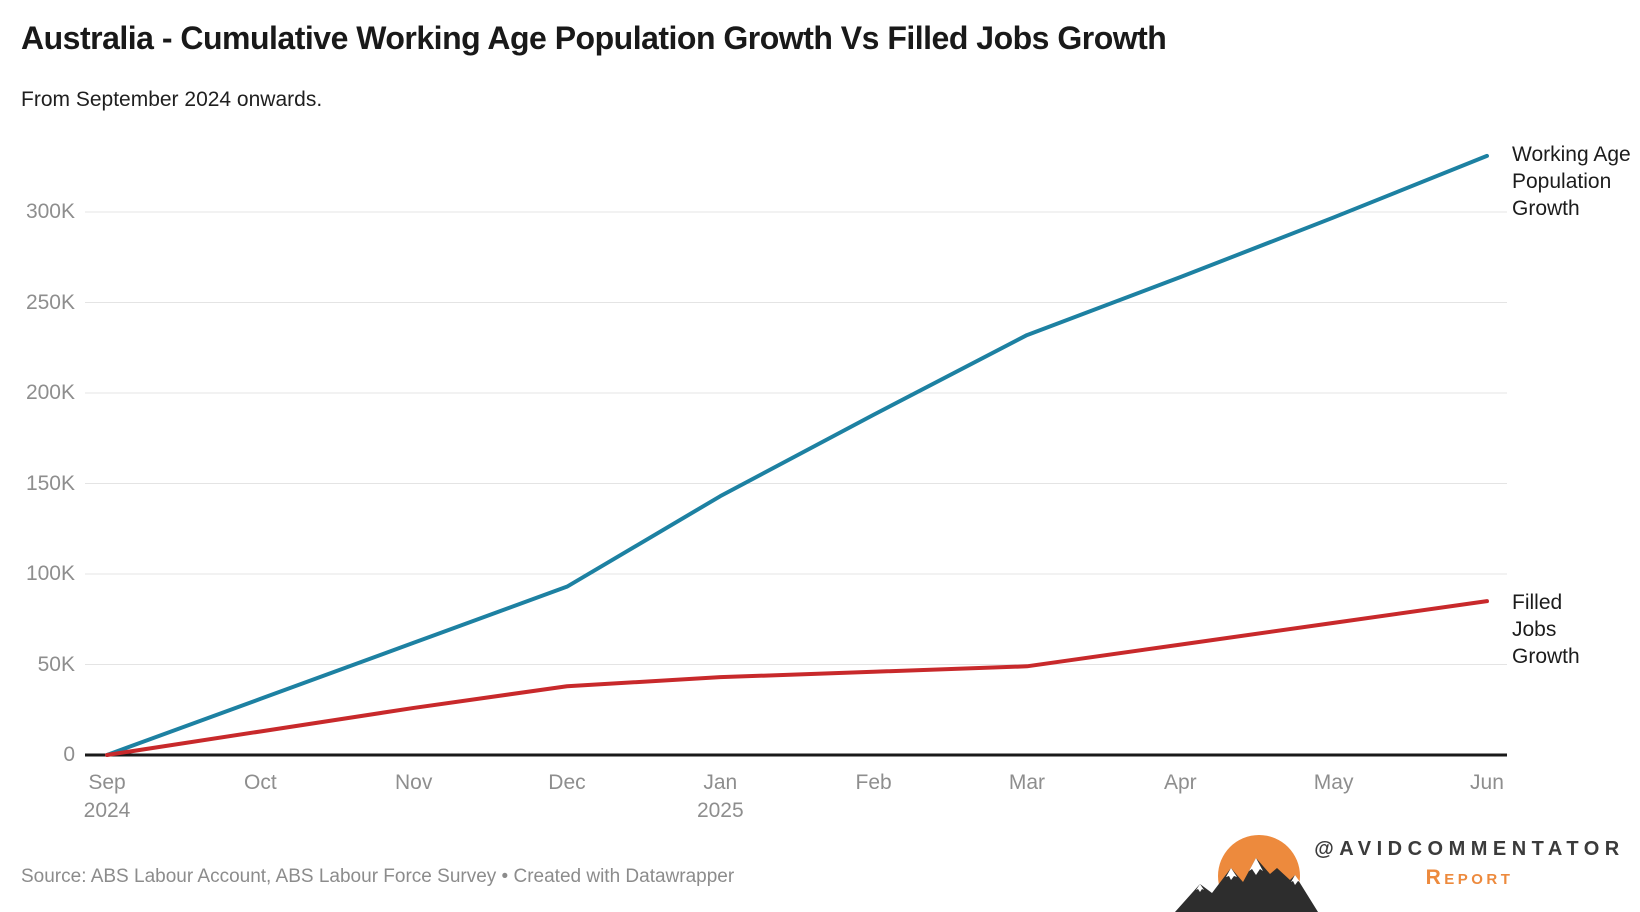  What do you see at coordinates (1027, 782) in the screenshot?
I see `x-tick-label: Mar` at bounding box center [1027, 782].